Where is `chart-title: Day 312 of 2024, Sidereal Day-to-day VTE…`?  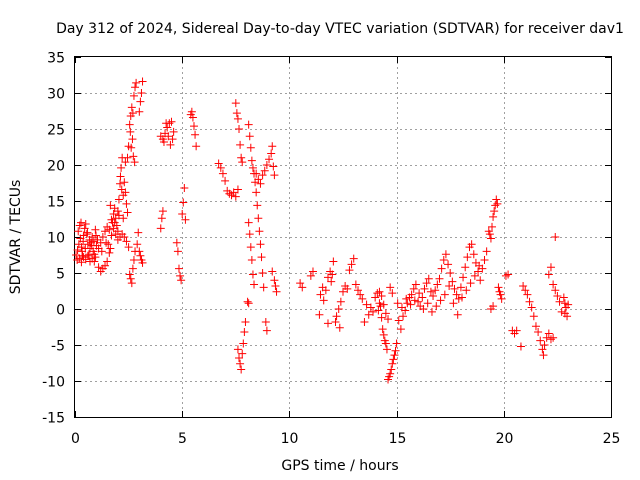 chart-title: Day 312 of 2024, Sidereal Day-to-day VTE… is located at coordinates (340, 29).